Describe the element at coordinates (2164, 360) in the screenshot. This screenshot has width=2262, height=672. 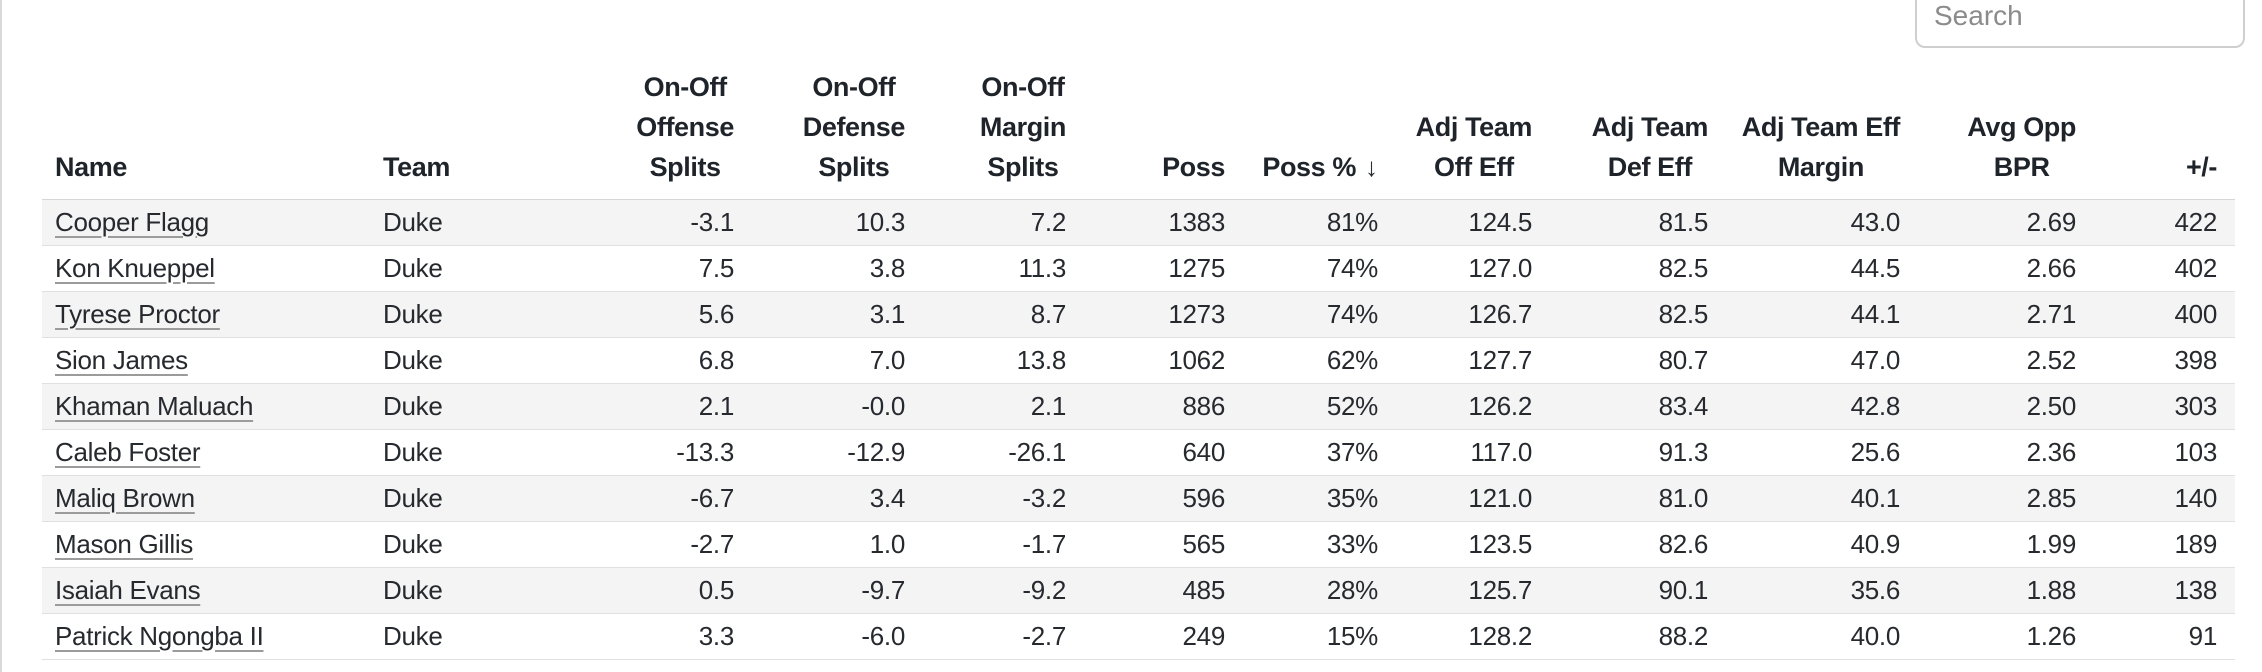
I see `cell-plus-minus: 398` at that location.